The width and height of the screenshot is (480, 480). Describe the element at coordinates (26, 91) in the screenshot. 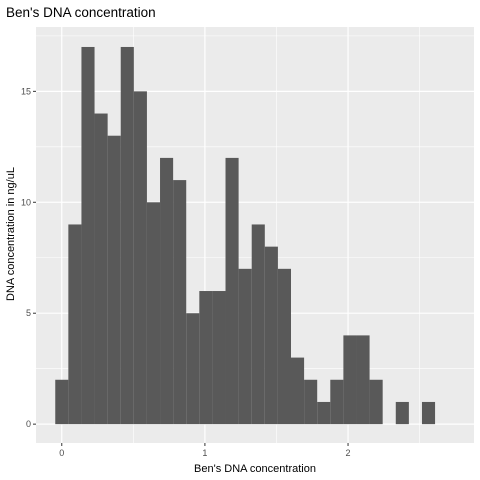

I see `y-tick-label: 15` at that location.